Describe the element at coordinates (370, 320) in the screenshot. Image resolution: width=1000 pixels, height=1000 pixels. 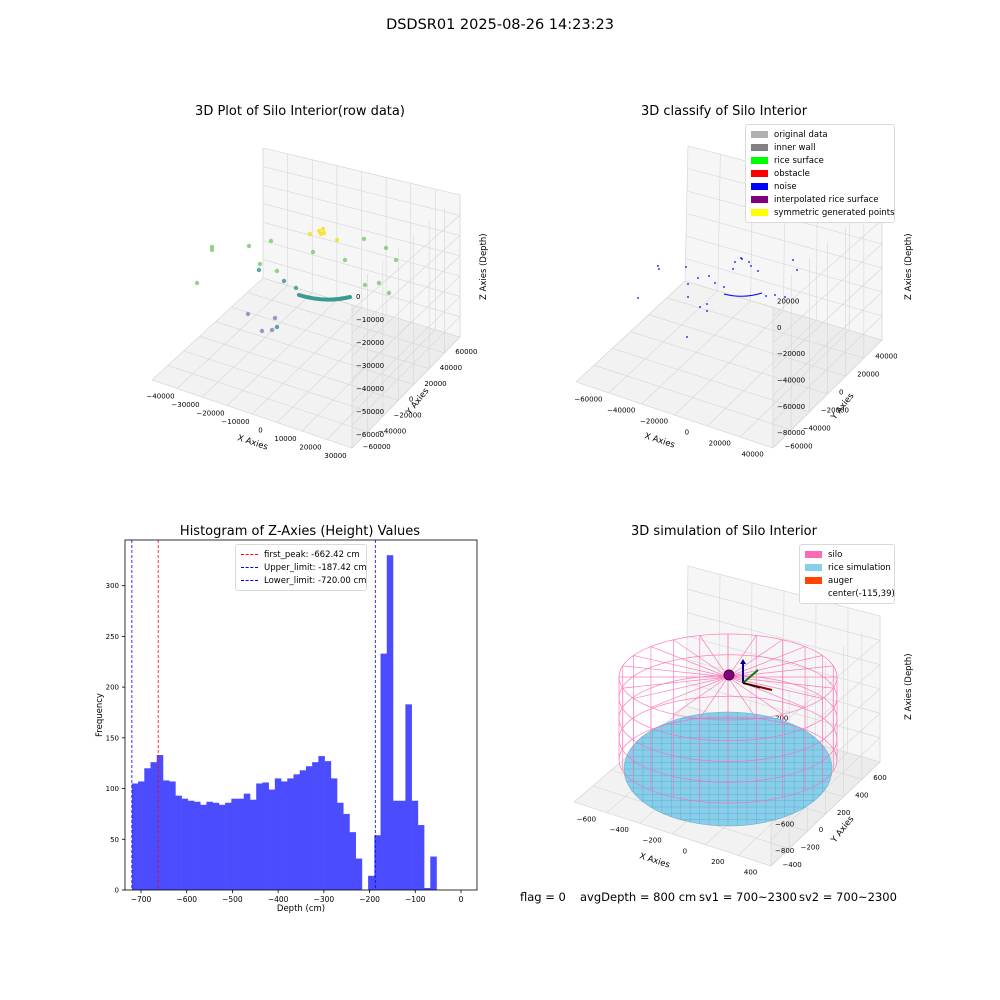
I see `z-tick-label: −10000` at that location.